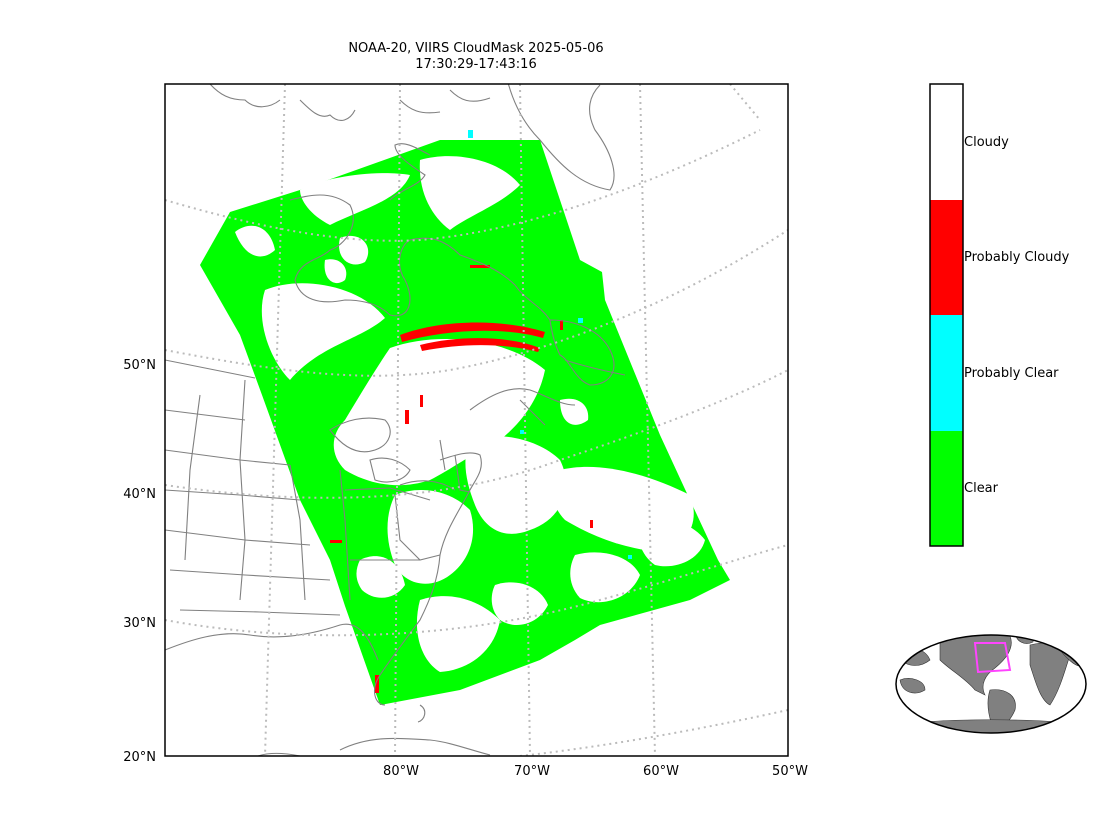 The width and height of the screenshot is (1120, 840). What do you see at coordinates (401, 771) in the screenshot?
I see `lon-label-80: 80°W` at bounding box center [401, 771].